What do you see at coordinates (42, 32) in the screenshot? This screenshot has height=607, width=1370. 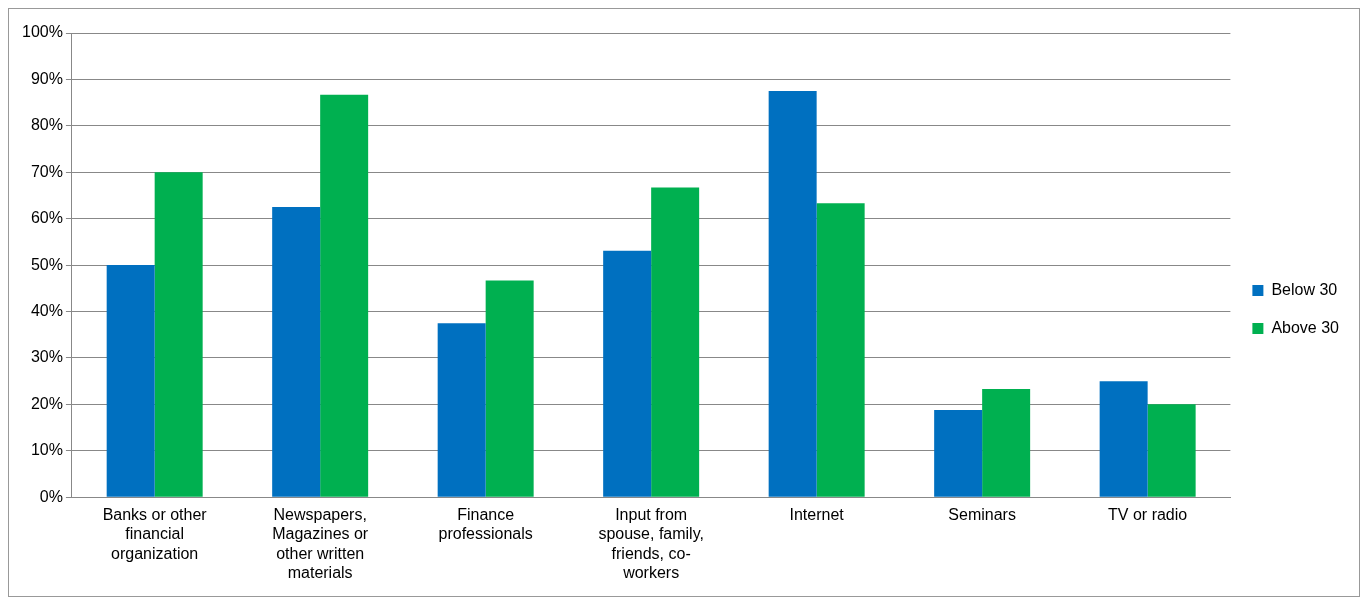 I see `y-tick-label: 100%` at bounding box center [42, 32].